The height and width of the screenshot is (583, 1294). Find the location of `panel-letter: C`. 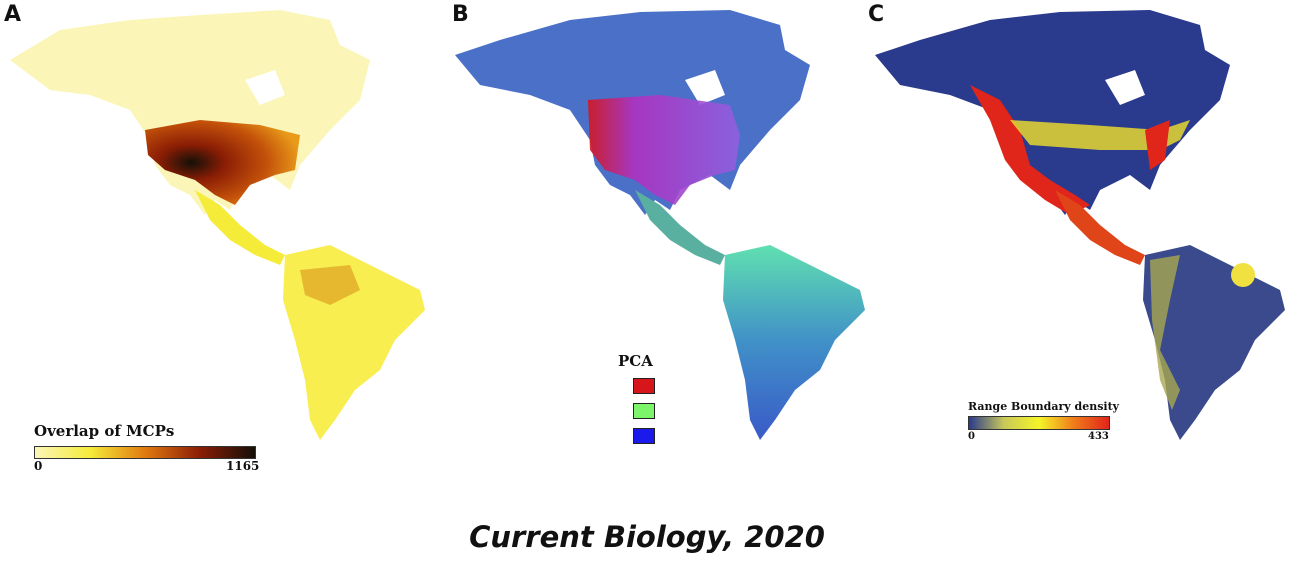

panel-letter: C is located at coordinates (876, 14).